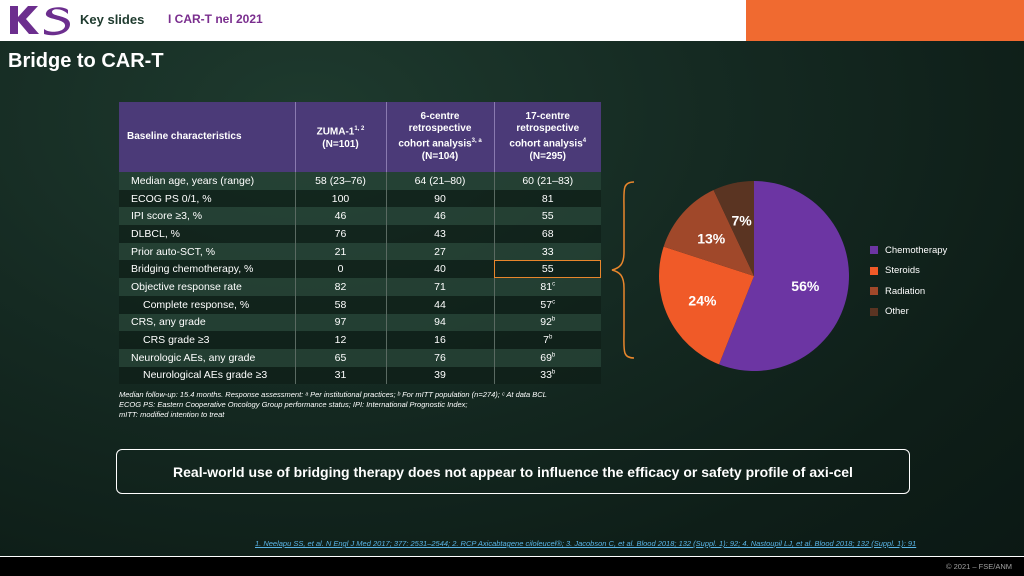 This screenshot has height=576, width=1024. What do you see at coordinates (554, 302) in the screenshot?
I see `cell-footnote-marker: c` at bounding box center [554, 302].